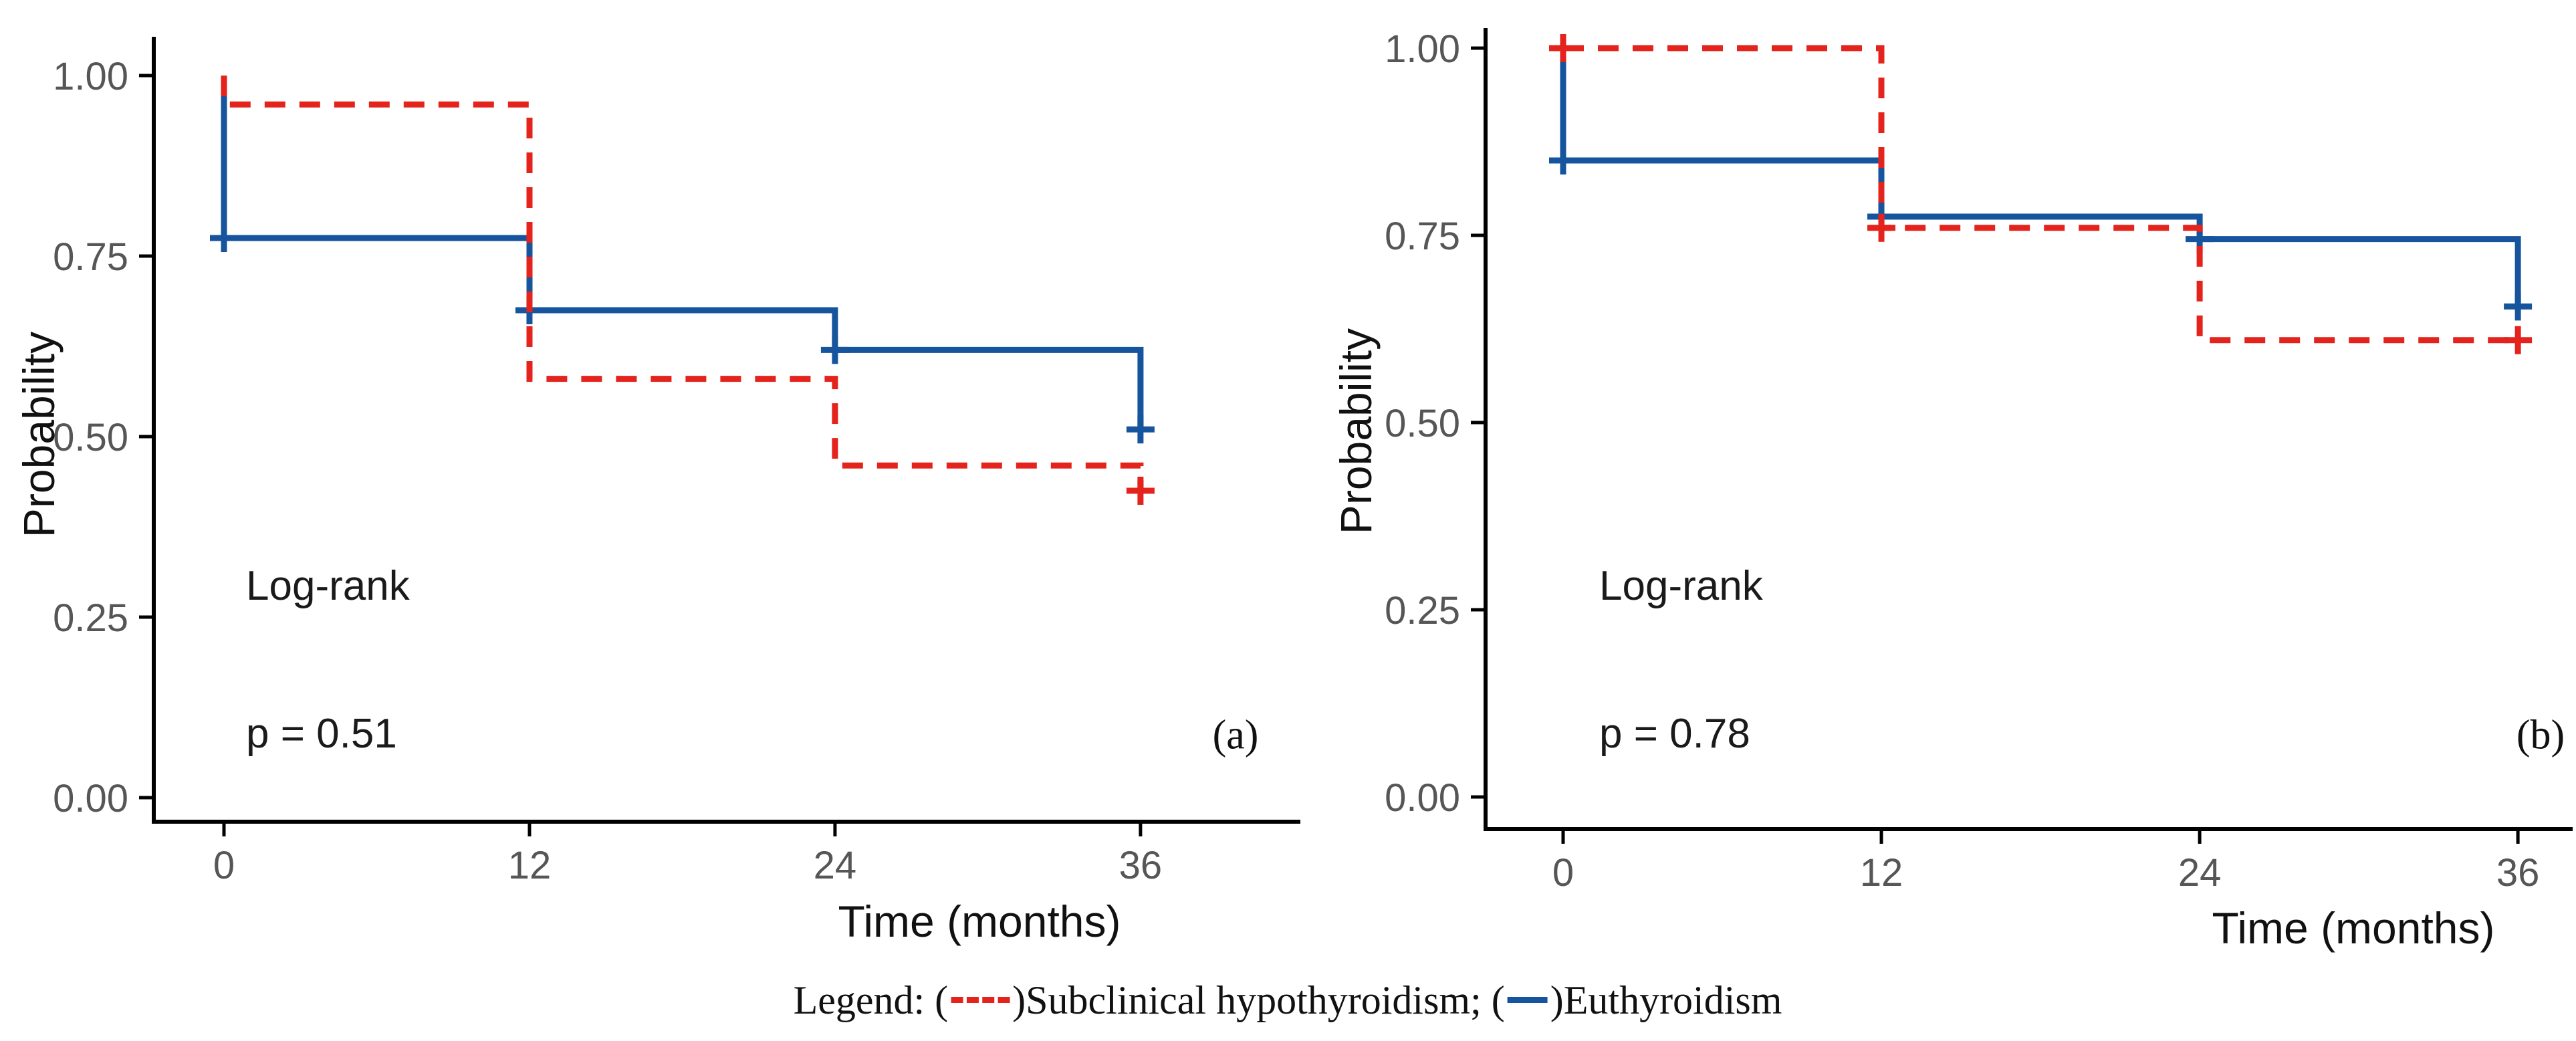 The image size is (2576, 1041). Describe the element at coordinates (90, 618) in the screenshot. I see `y-tick-label-a: 0.25` at that location.